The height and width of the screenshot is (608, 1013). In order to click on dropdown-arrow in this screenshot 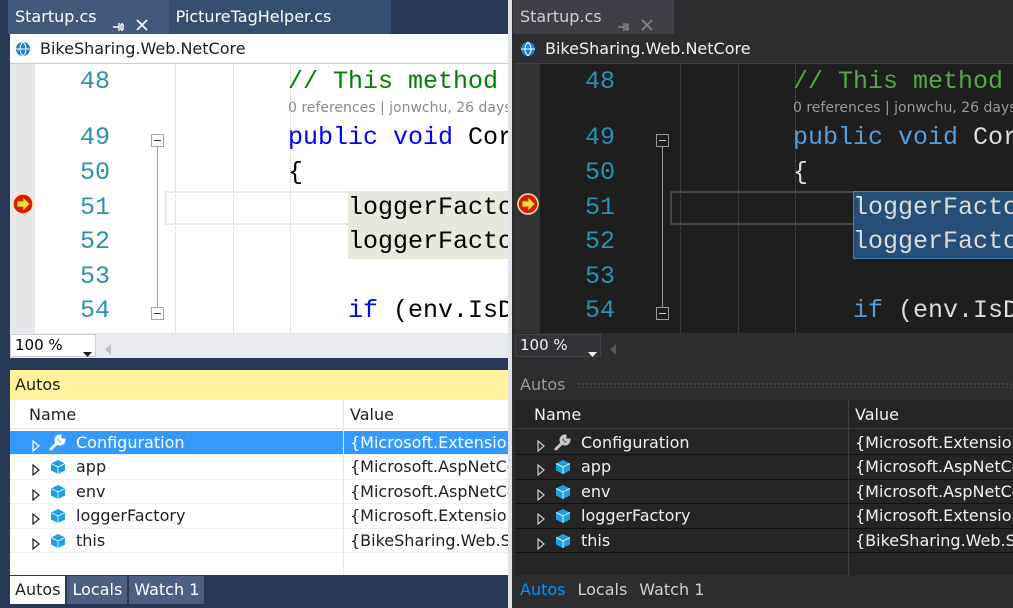, I will do `click(87, 350)`.